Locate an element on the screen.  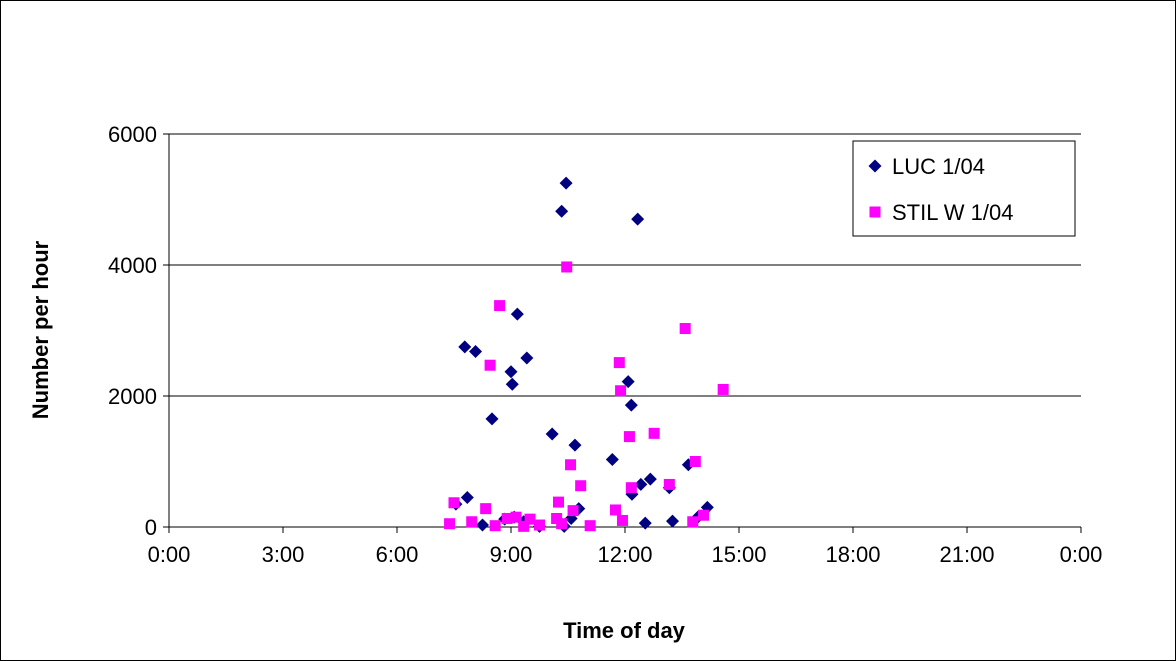
legend: LUC 1/04 STIL W 1/04 is located at coordinates (964, 188).